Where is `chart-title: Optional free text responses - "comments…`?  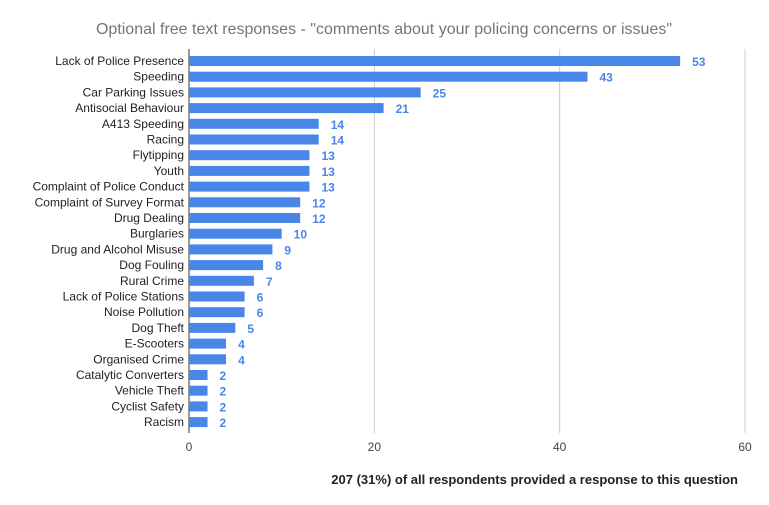
chart-title: Optional free text responses - "comments… is located at coordinates (384, 29).